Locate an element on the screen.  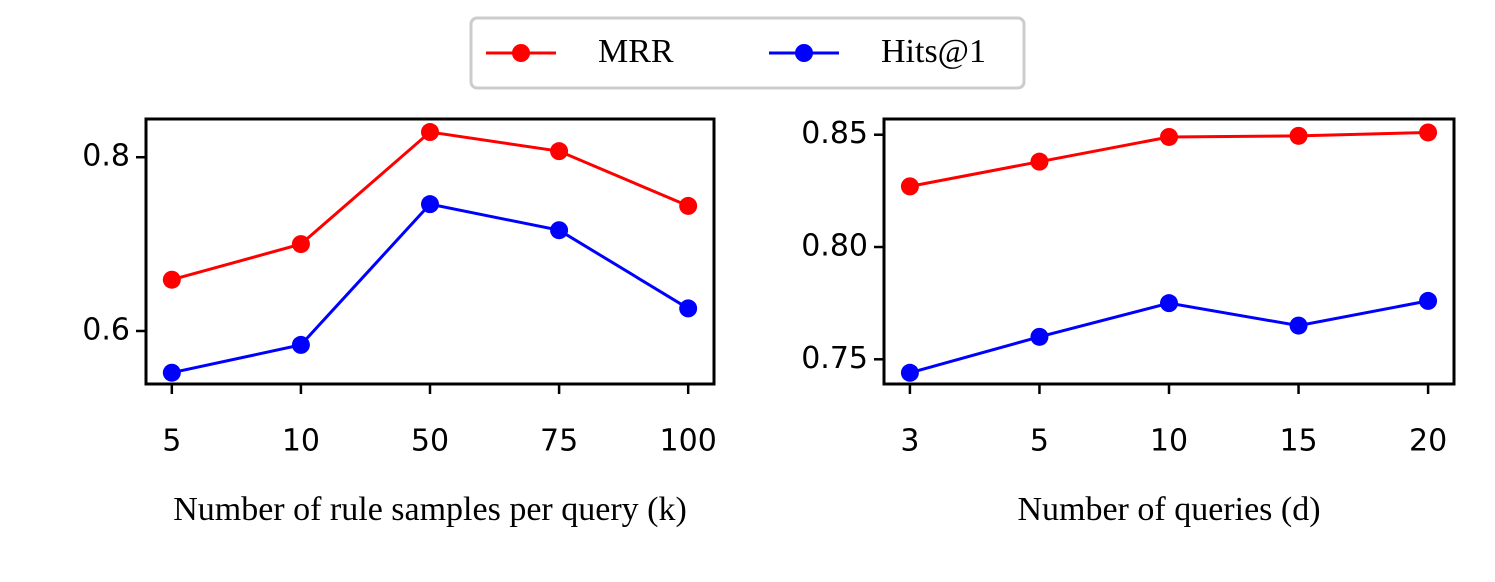
y-tick-label: 0.85 is located at coordinates (834, 133).